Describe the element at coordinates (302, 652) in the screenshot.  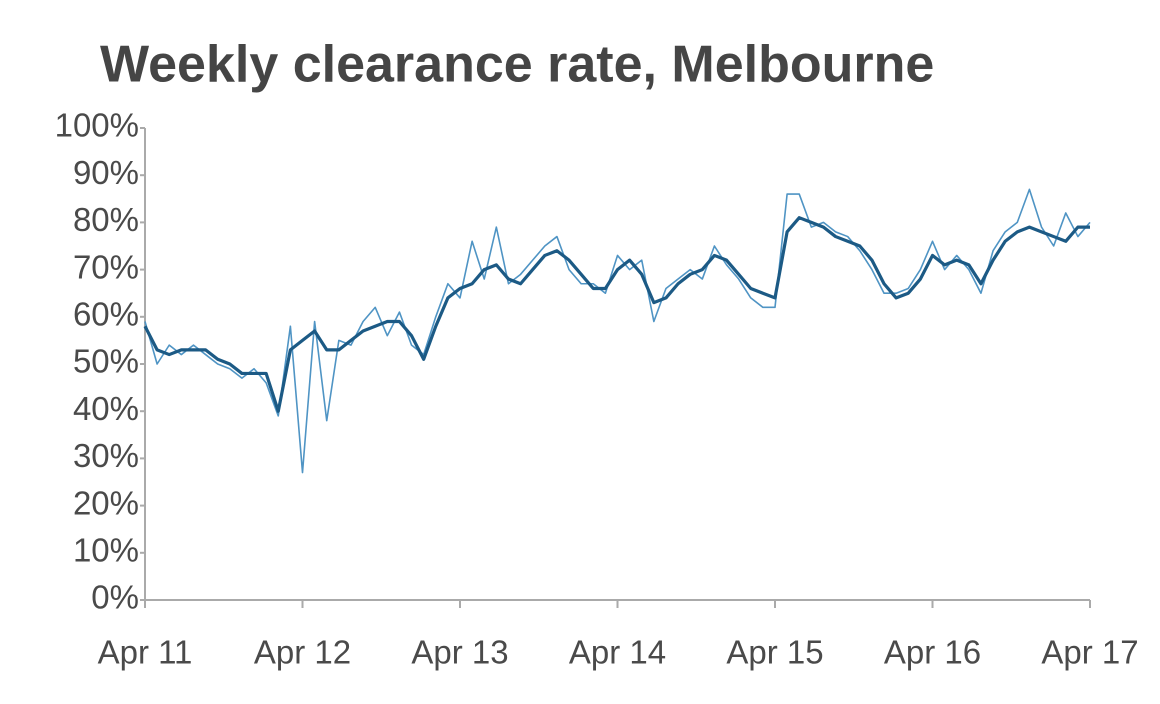
I see `x-tick-label: Apr 12` at that location.